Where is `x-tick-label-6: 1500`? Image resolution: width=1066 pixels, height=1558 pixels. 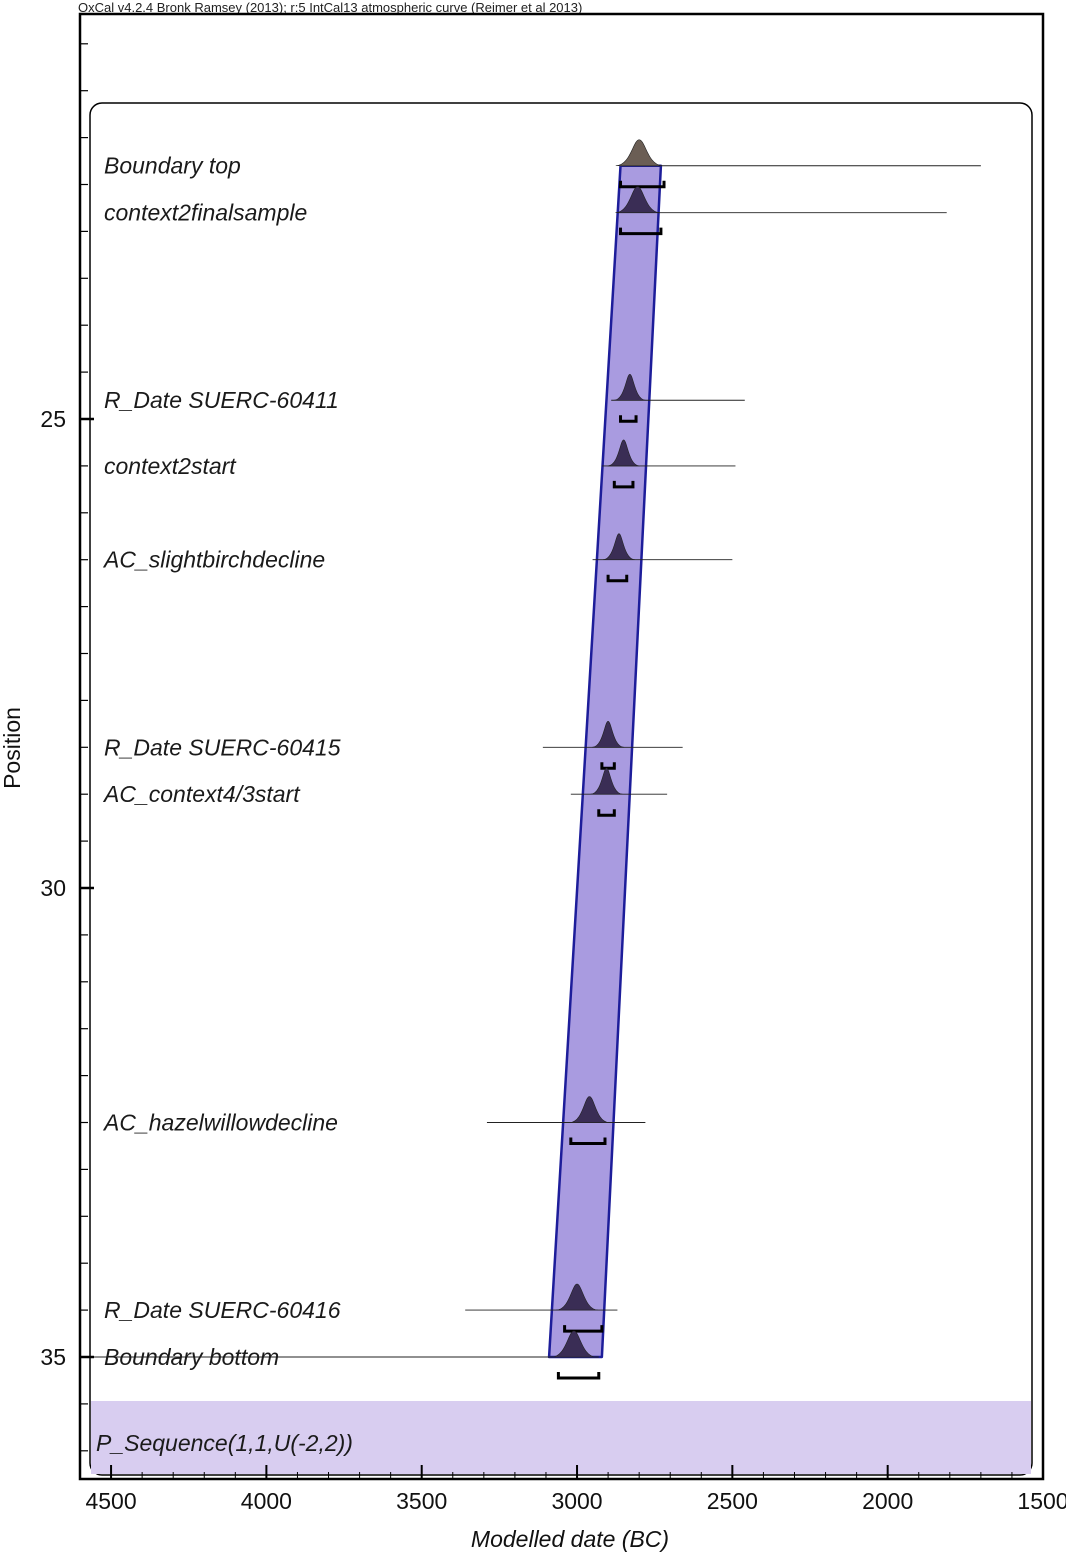
x-tick-label-6: 1500 is located at coordinates (1041, 1501).